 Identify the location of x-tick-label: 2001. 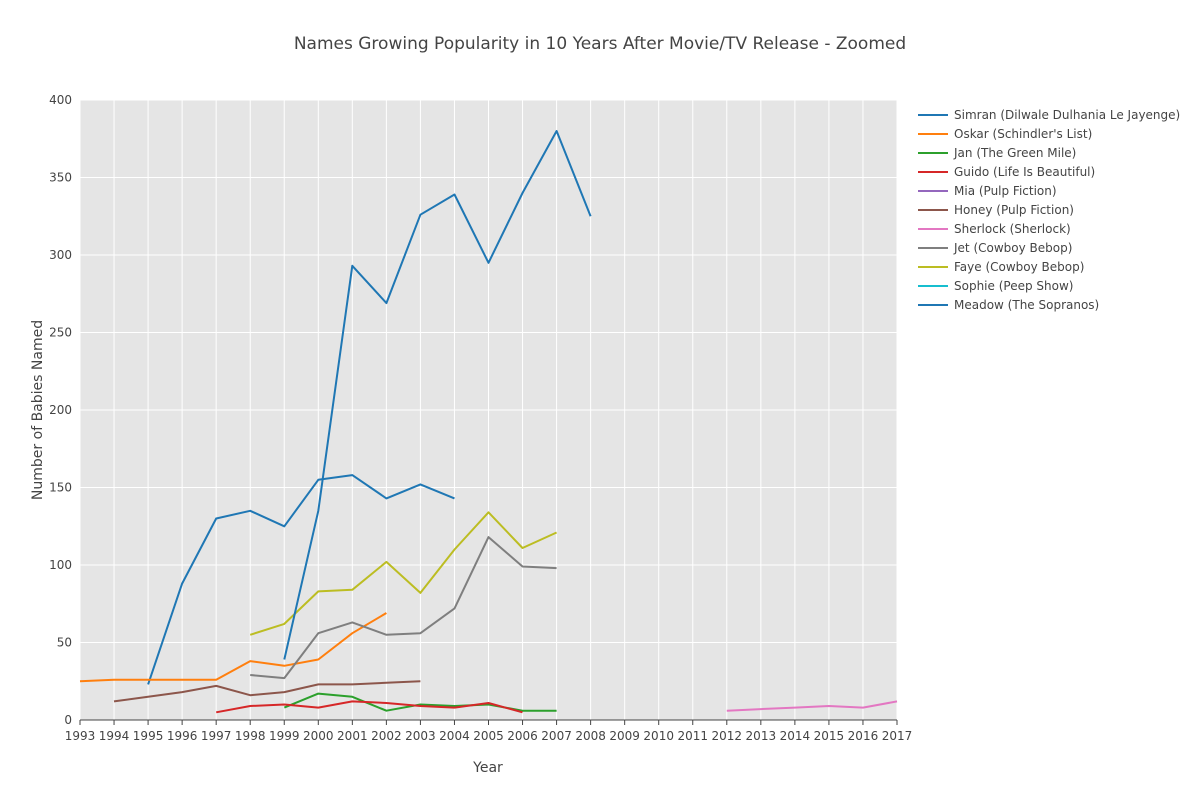
(352, 736).